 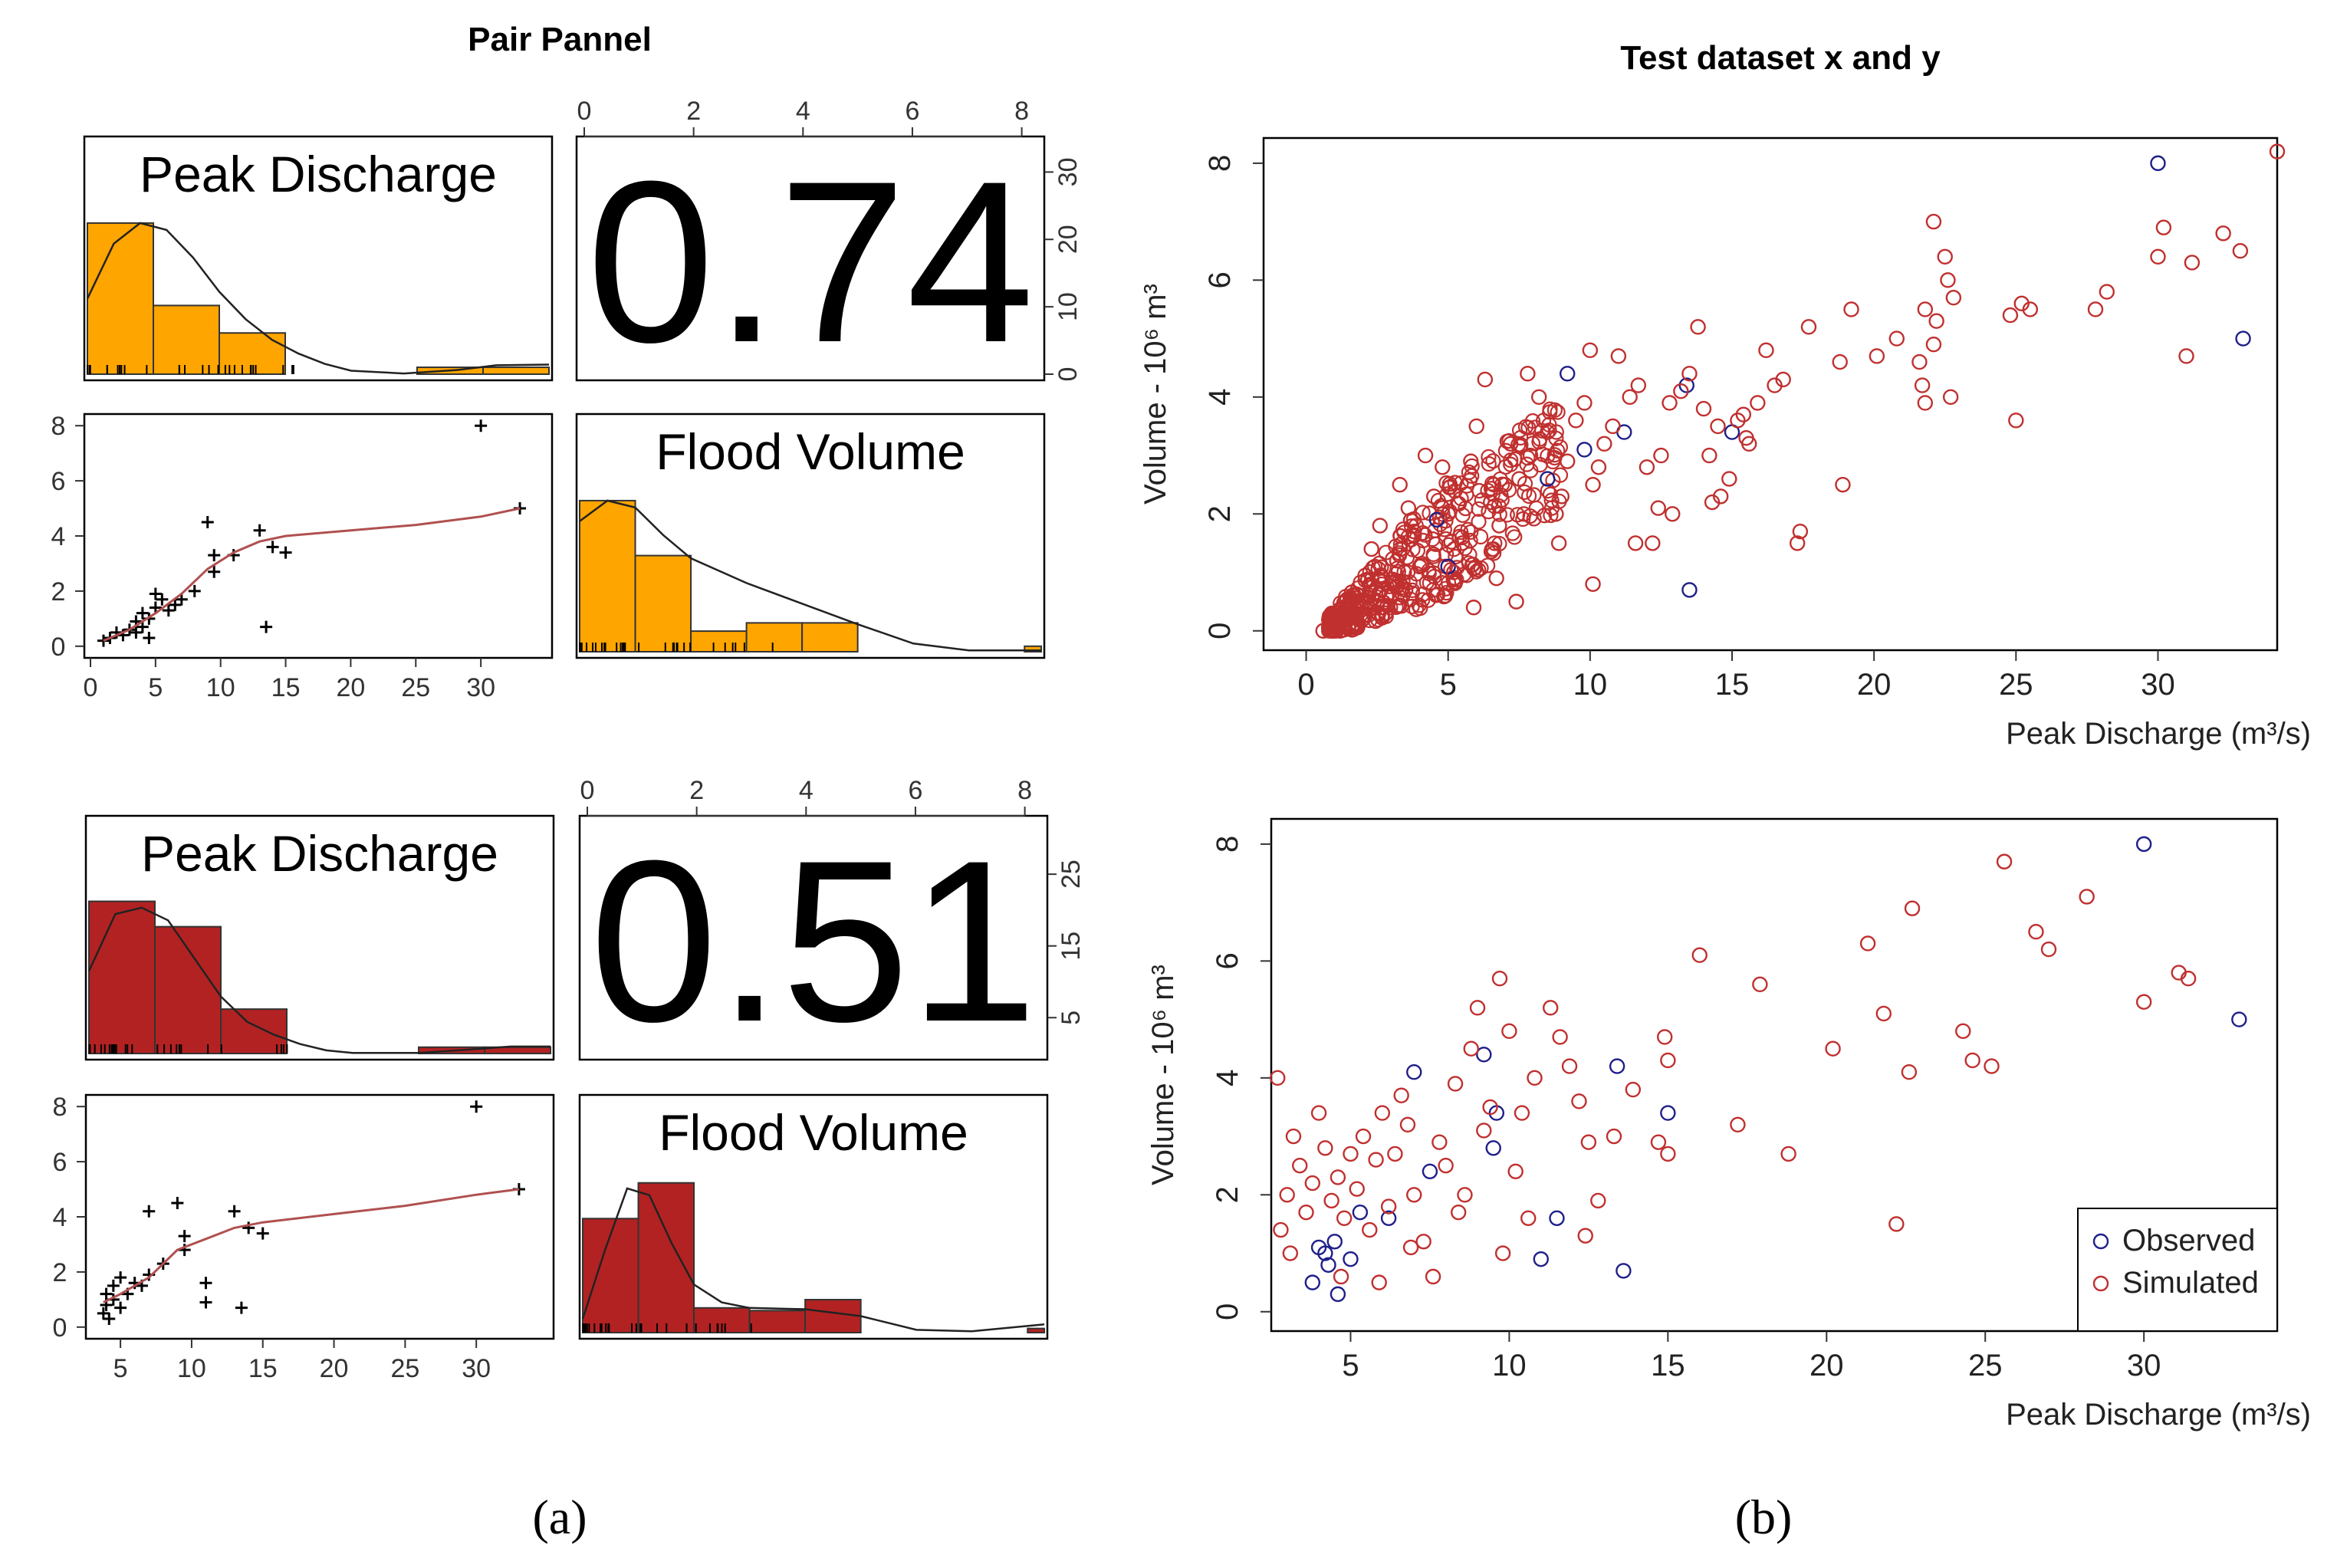 What do you see at coordinates (813, 1132) in the screenshot?
I see `pair_bottom-diag-label-volume: Flood Volume` at bounding box center [813, 1132].